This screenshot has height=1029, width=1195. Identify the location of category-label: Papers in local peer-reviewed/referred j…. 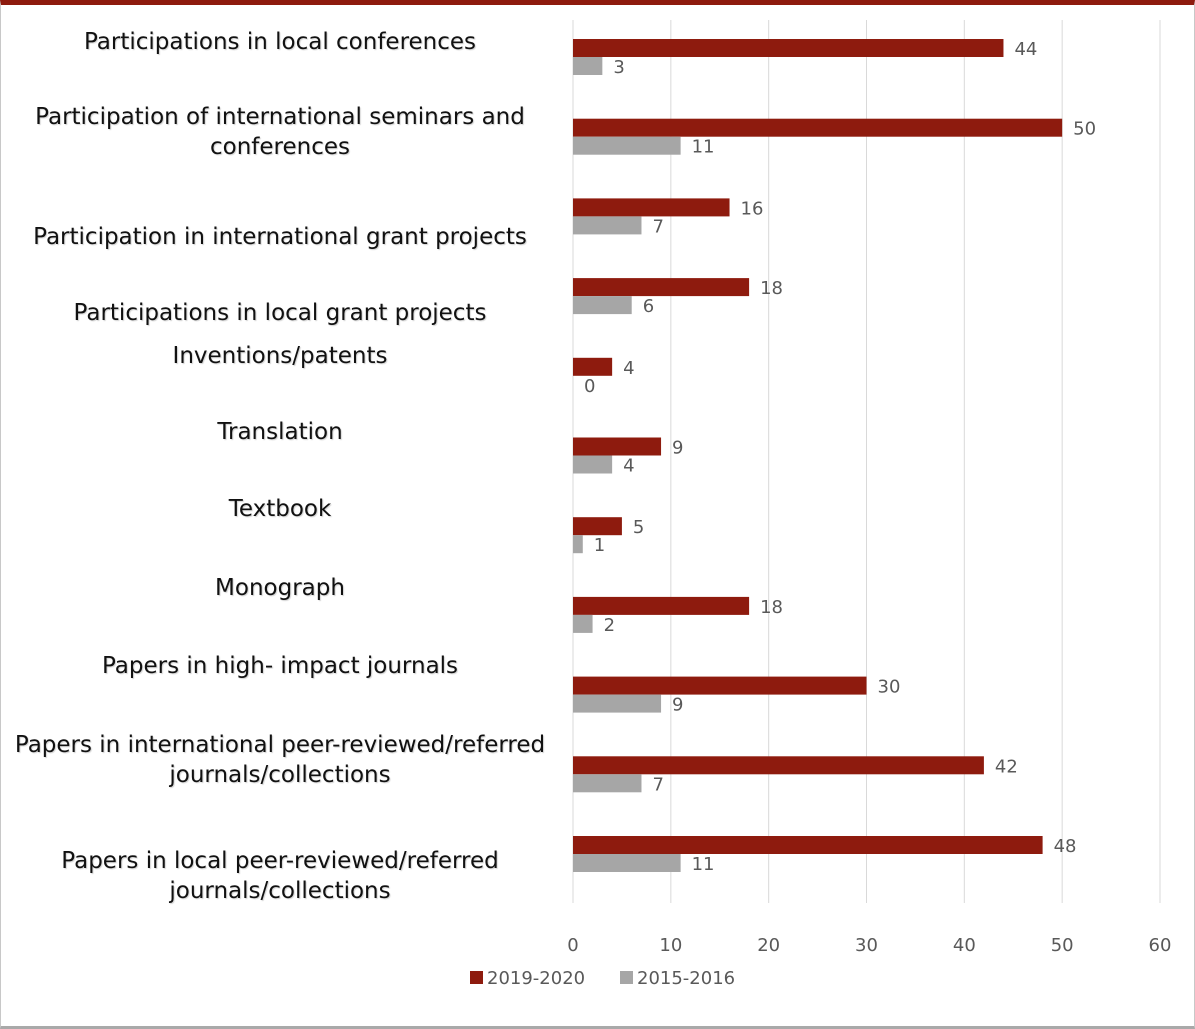
(280, 876).